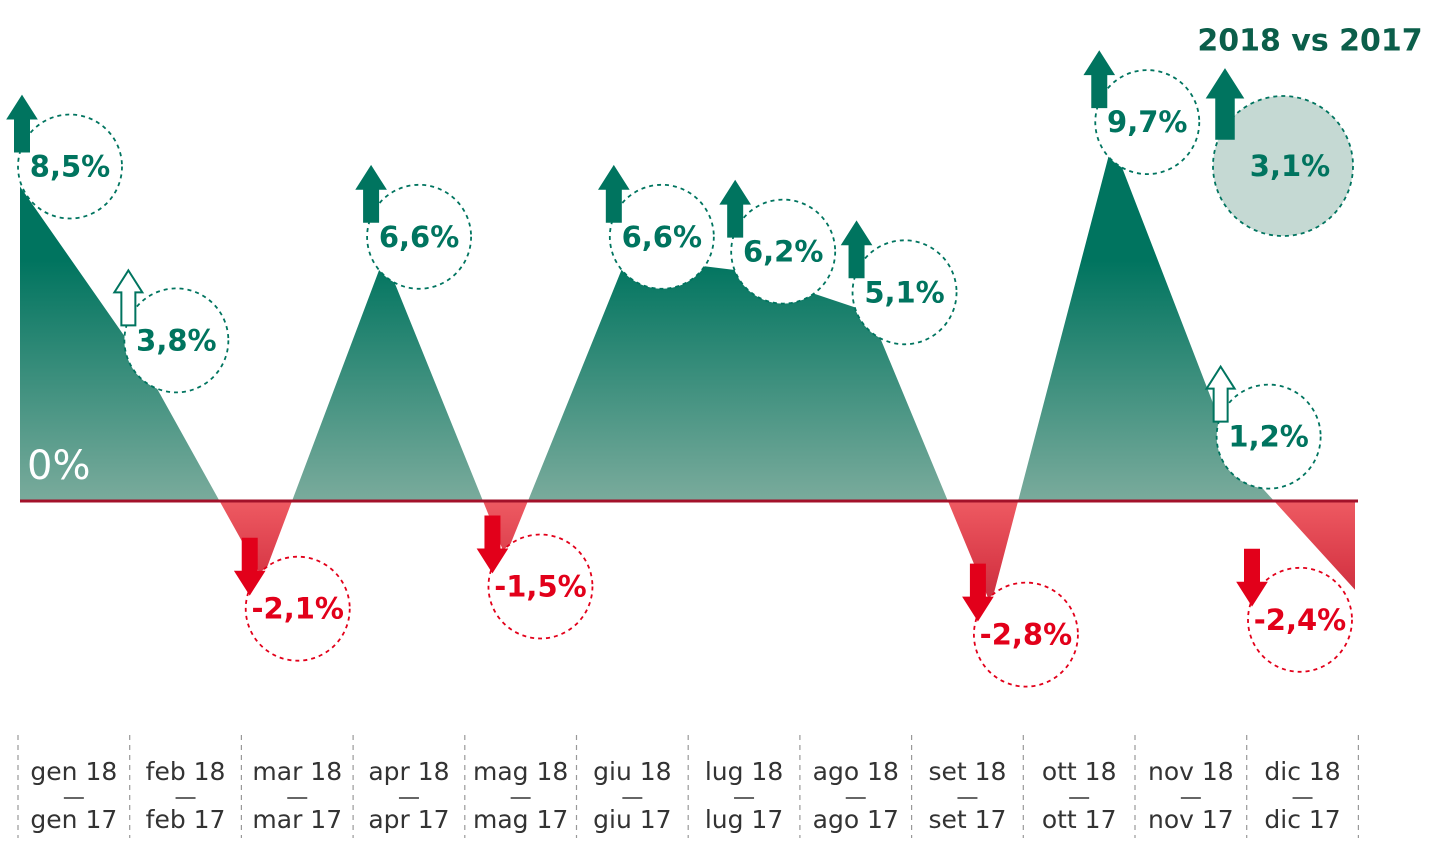  What do you see at coordinates (1079, 771) in the screenshot?
I see `x-tick-label: ott 18` at bounding box center [1079, 771].